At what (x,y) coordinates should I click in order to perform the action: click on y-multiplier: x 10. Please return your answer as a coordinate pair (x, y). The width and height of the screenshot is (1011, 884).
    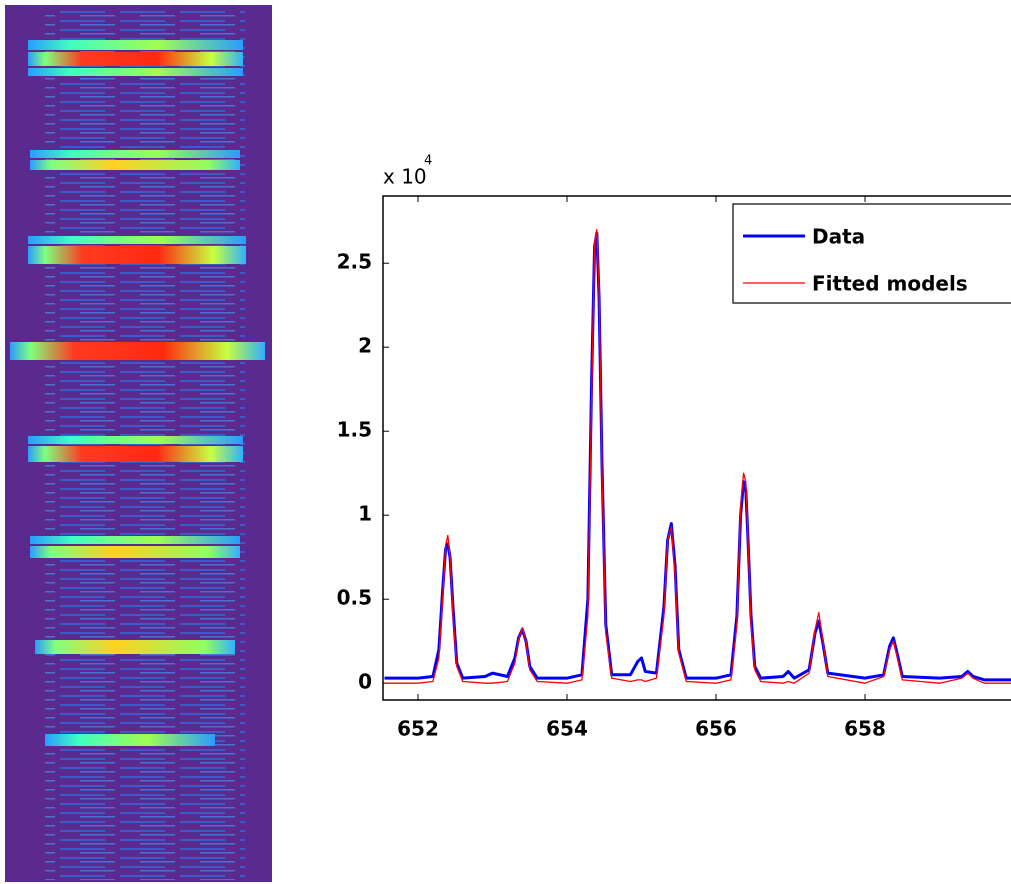
    Looking at the image, I should click on (405, 177).